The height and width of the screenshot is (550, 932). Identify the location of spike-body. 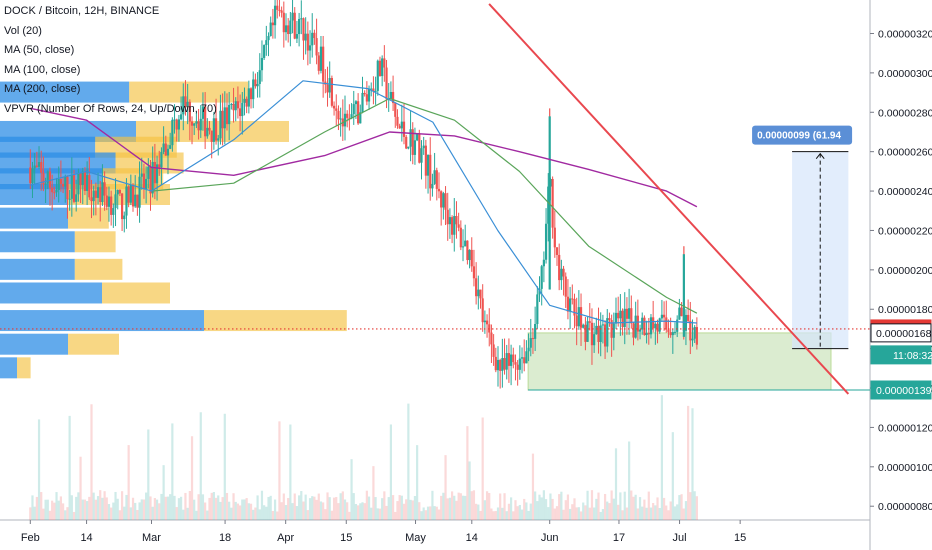
(549, 203).